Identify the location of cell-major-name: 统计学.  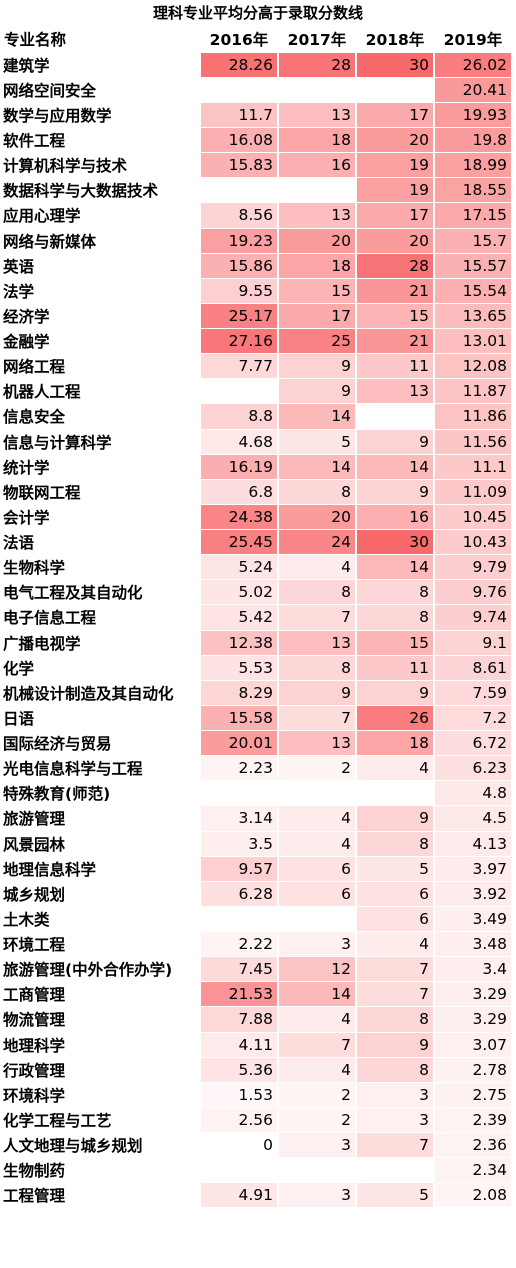
(100, 467).